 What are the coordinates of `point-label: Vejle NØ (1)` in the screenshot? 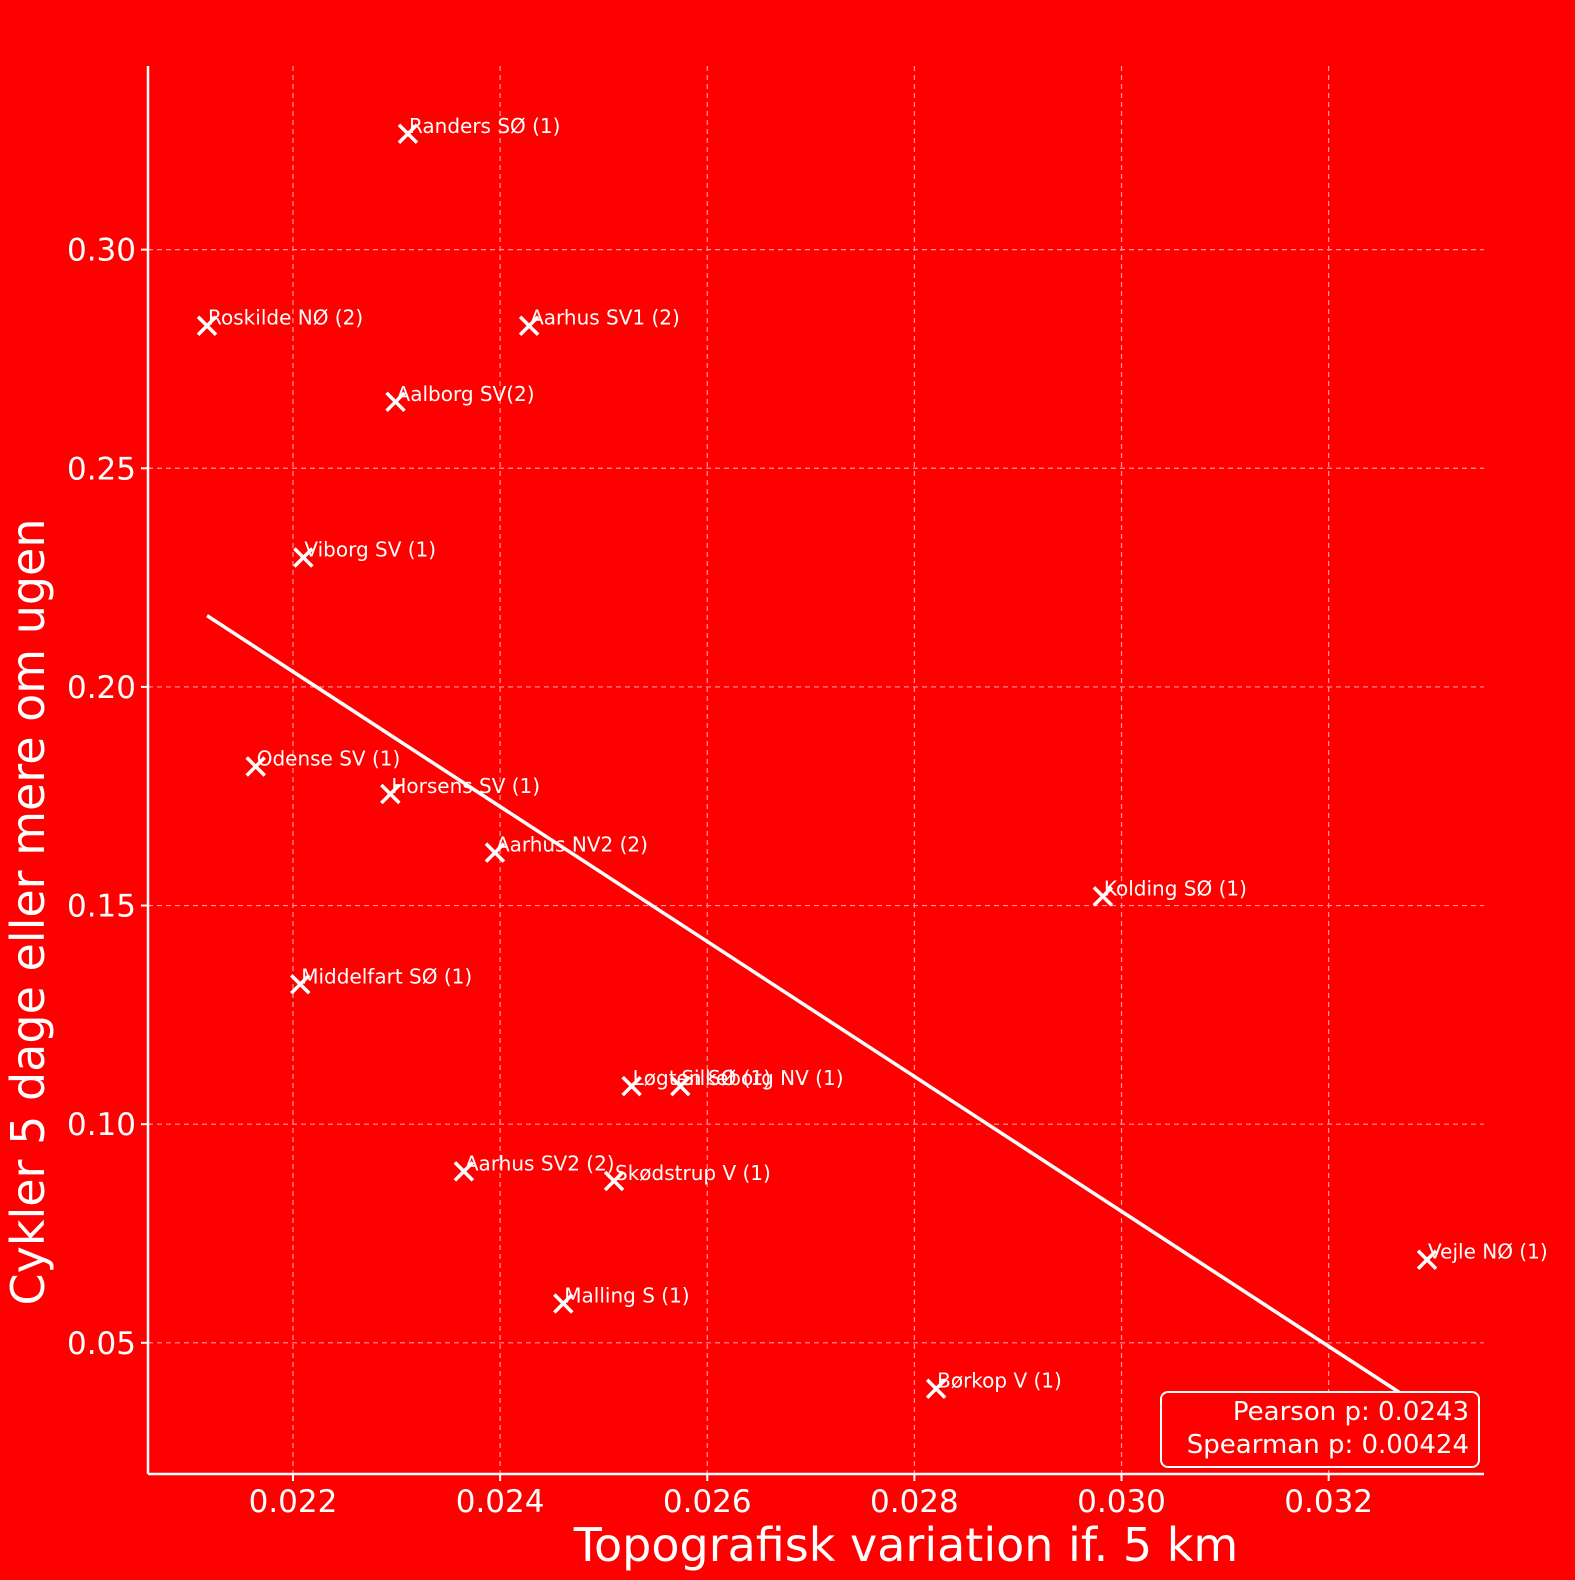 It's located at (1488, 1252).